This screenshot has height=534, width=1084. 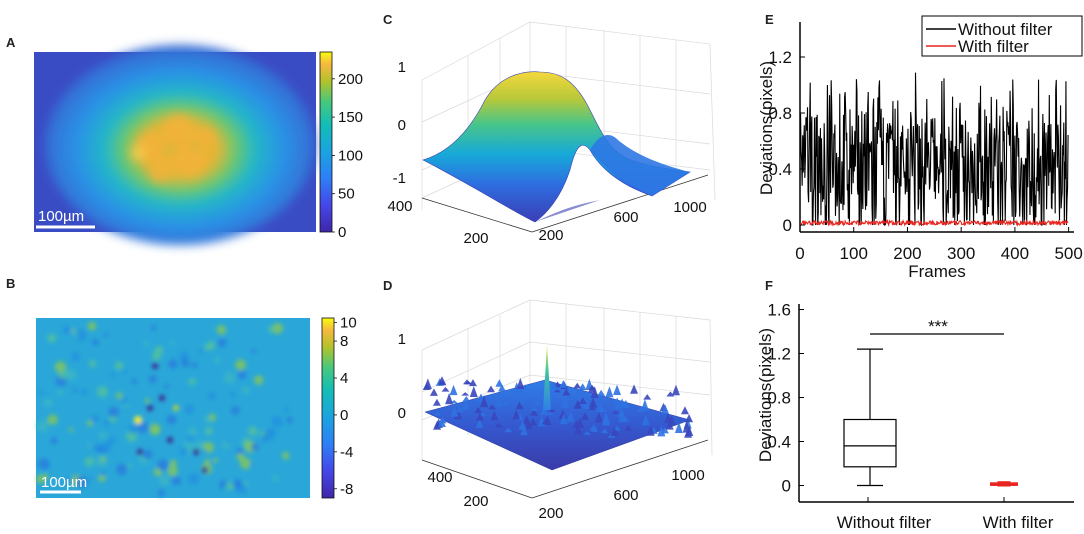 I want to click on tick-c-z: -1, so click(x=399, y=178).